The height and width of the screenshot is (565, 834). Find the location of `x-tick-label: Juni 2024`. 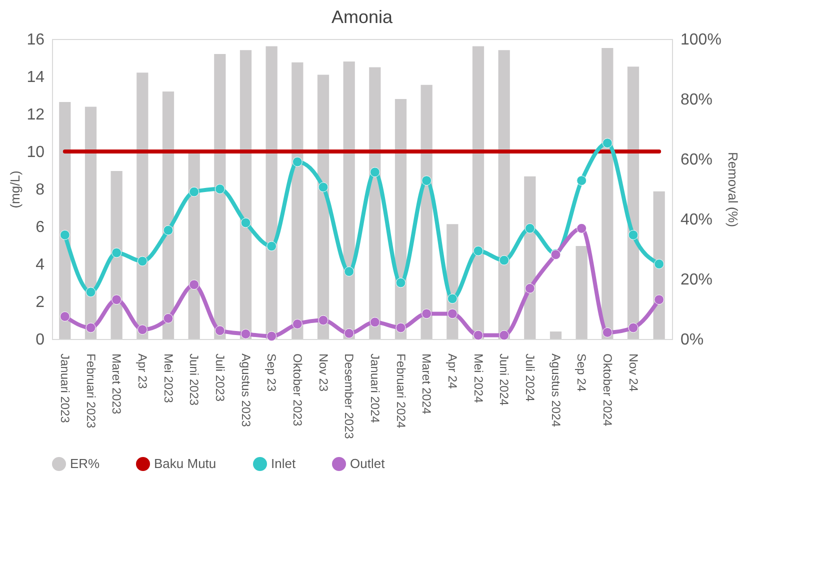

x-tick-label: Juni 2024 is located at coordinates (504, 380).